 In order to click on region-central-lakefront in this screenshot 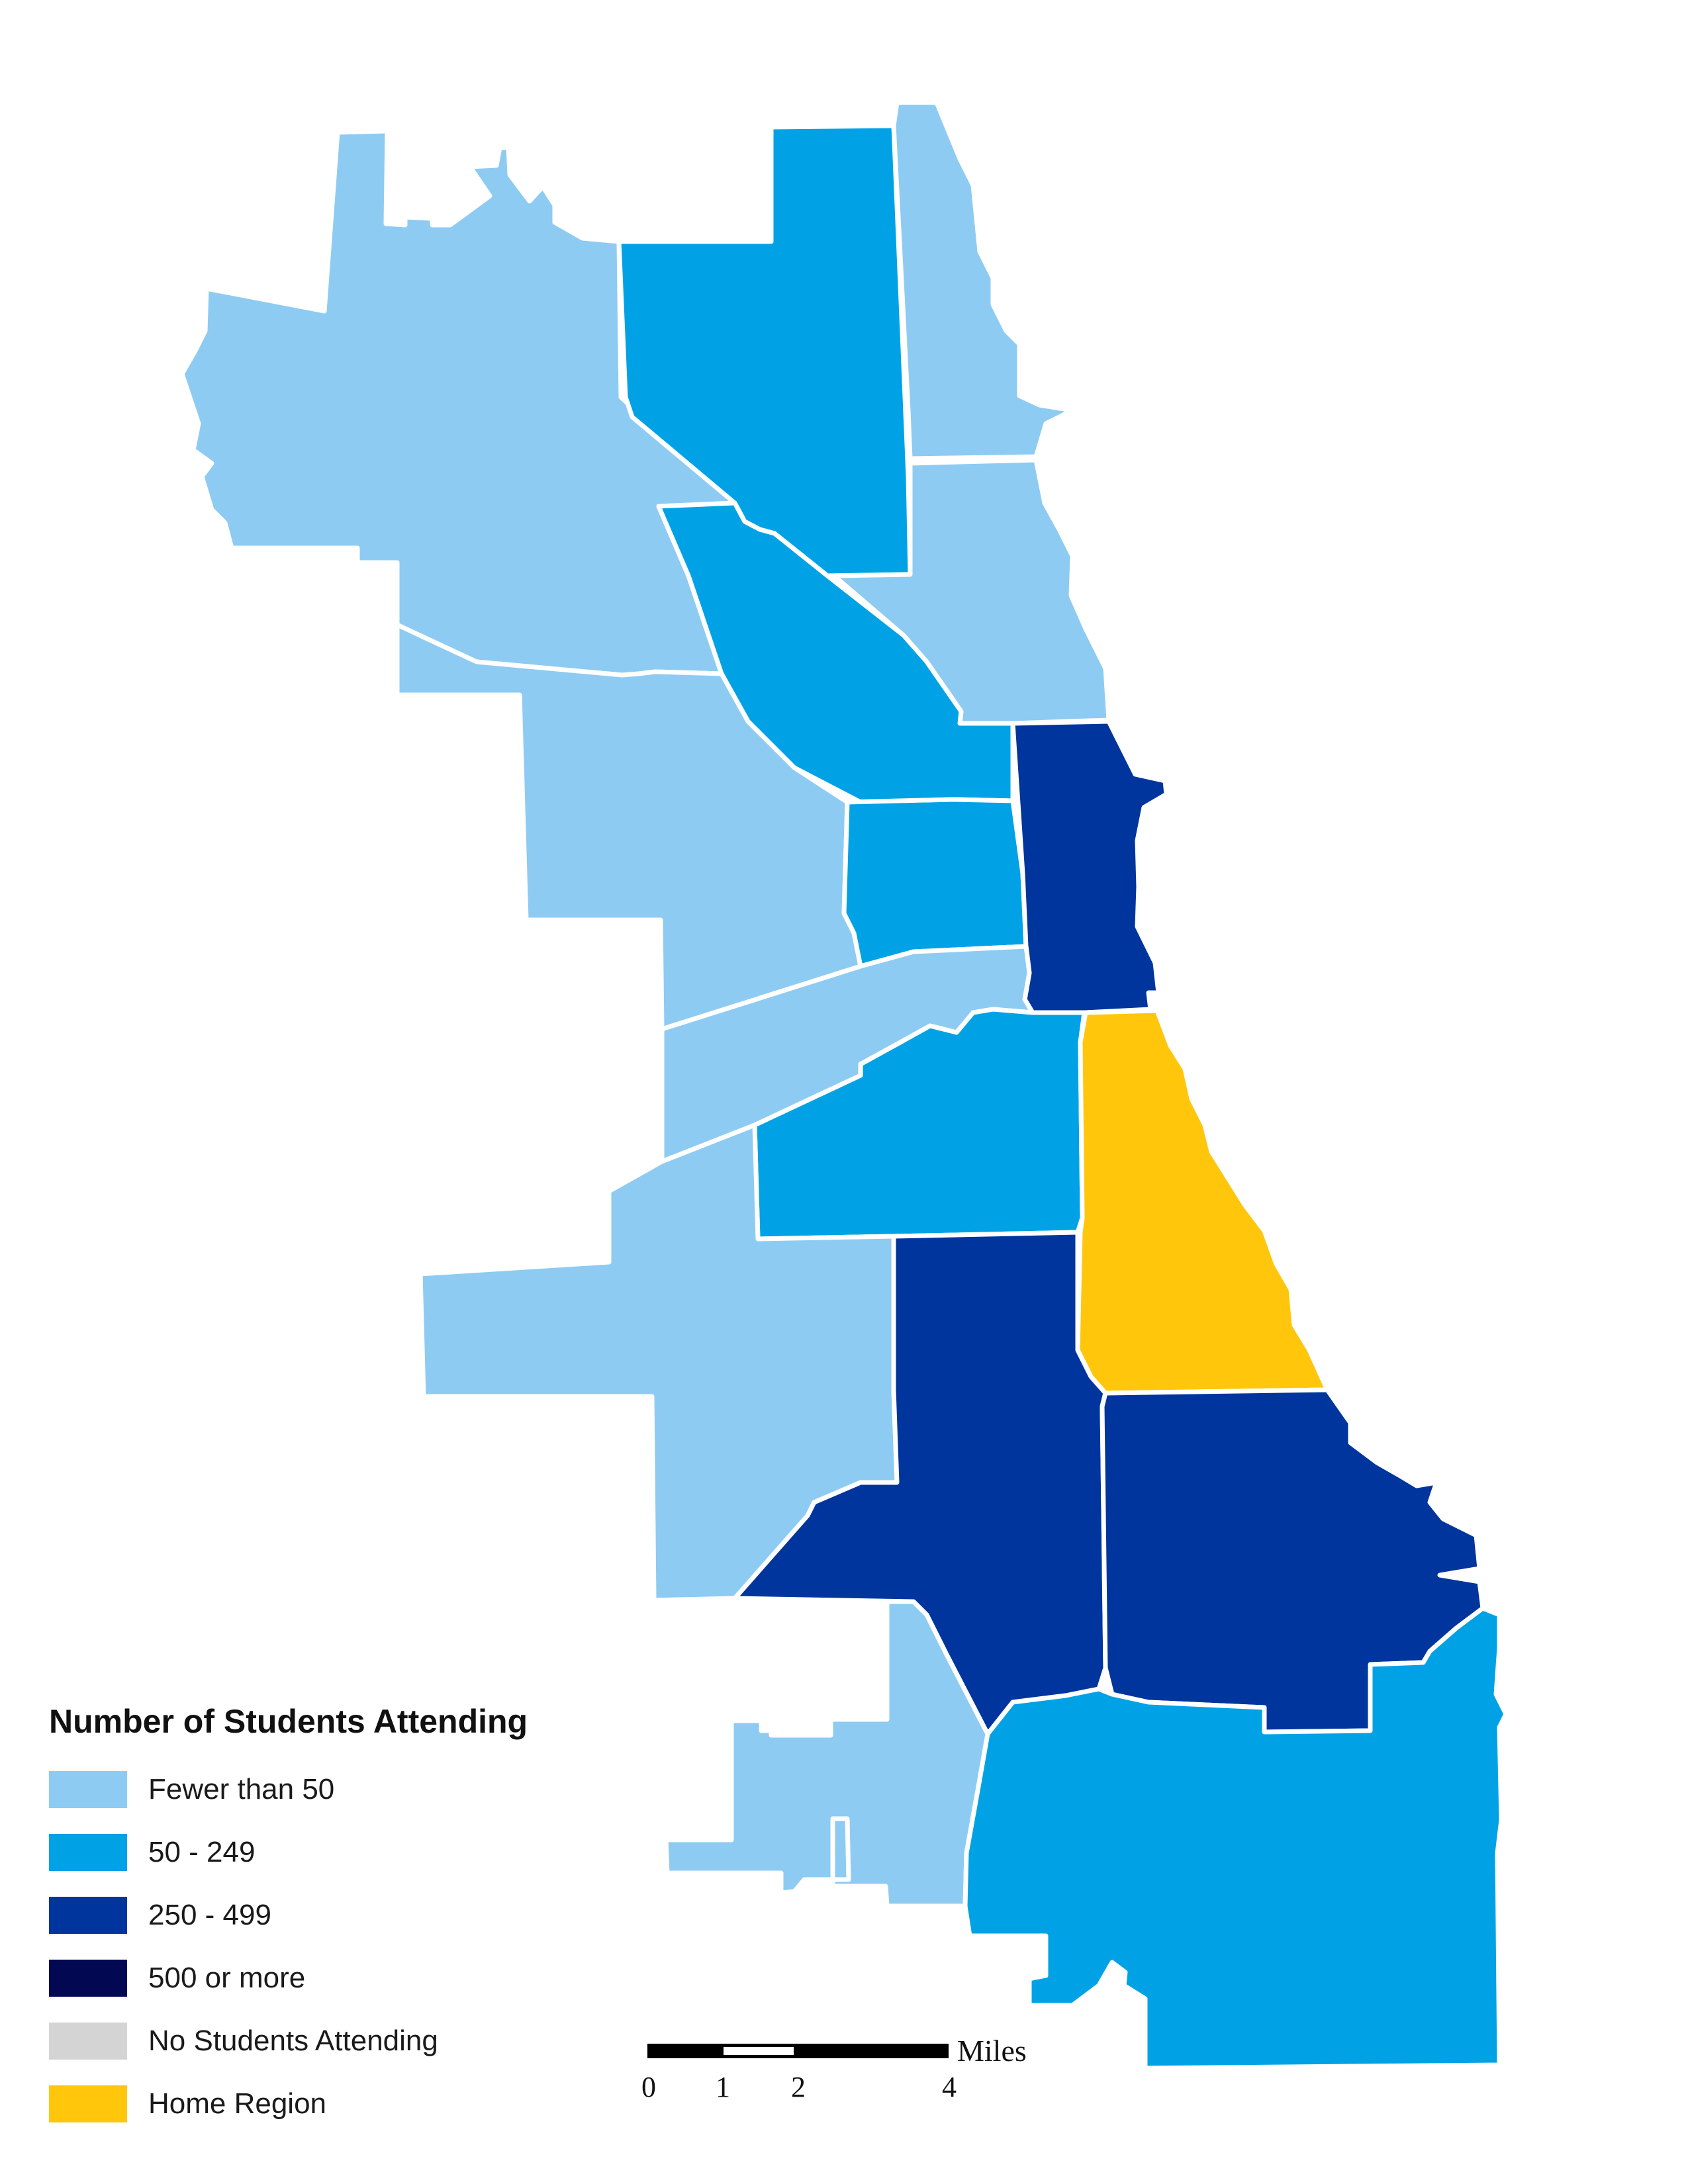, I will do `click(1089, 867)`.